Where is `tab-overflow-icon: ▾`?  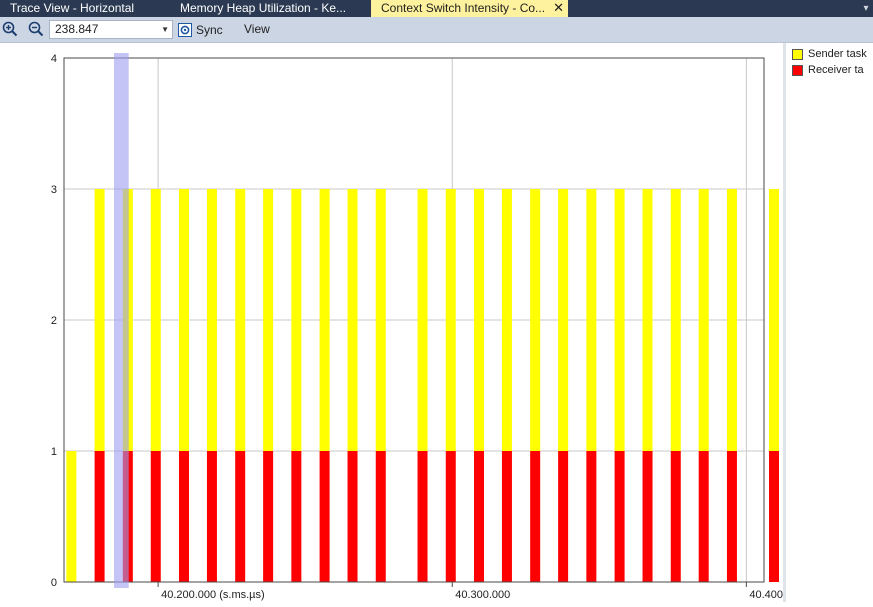 tab-overflow-icon: ▾ is located at coordinates (866, 8).